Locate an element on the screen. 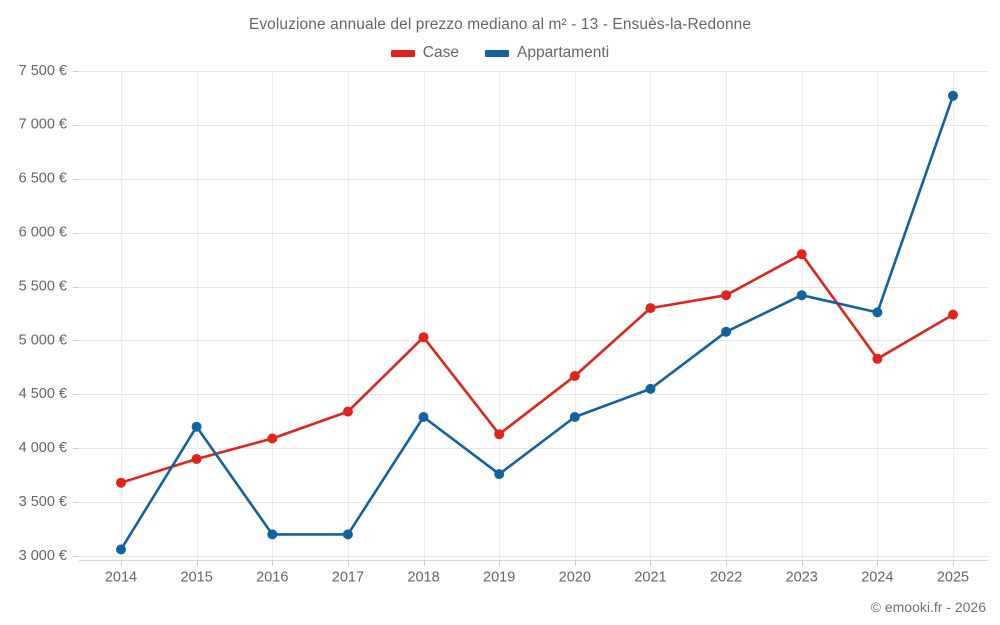 This screenshot has width=1000, height=625. data-point-appartamenti-2014 is located at coordinates (121, 549).